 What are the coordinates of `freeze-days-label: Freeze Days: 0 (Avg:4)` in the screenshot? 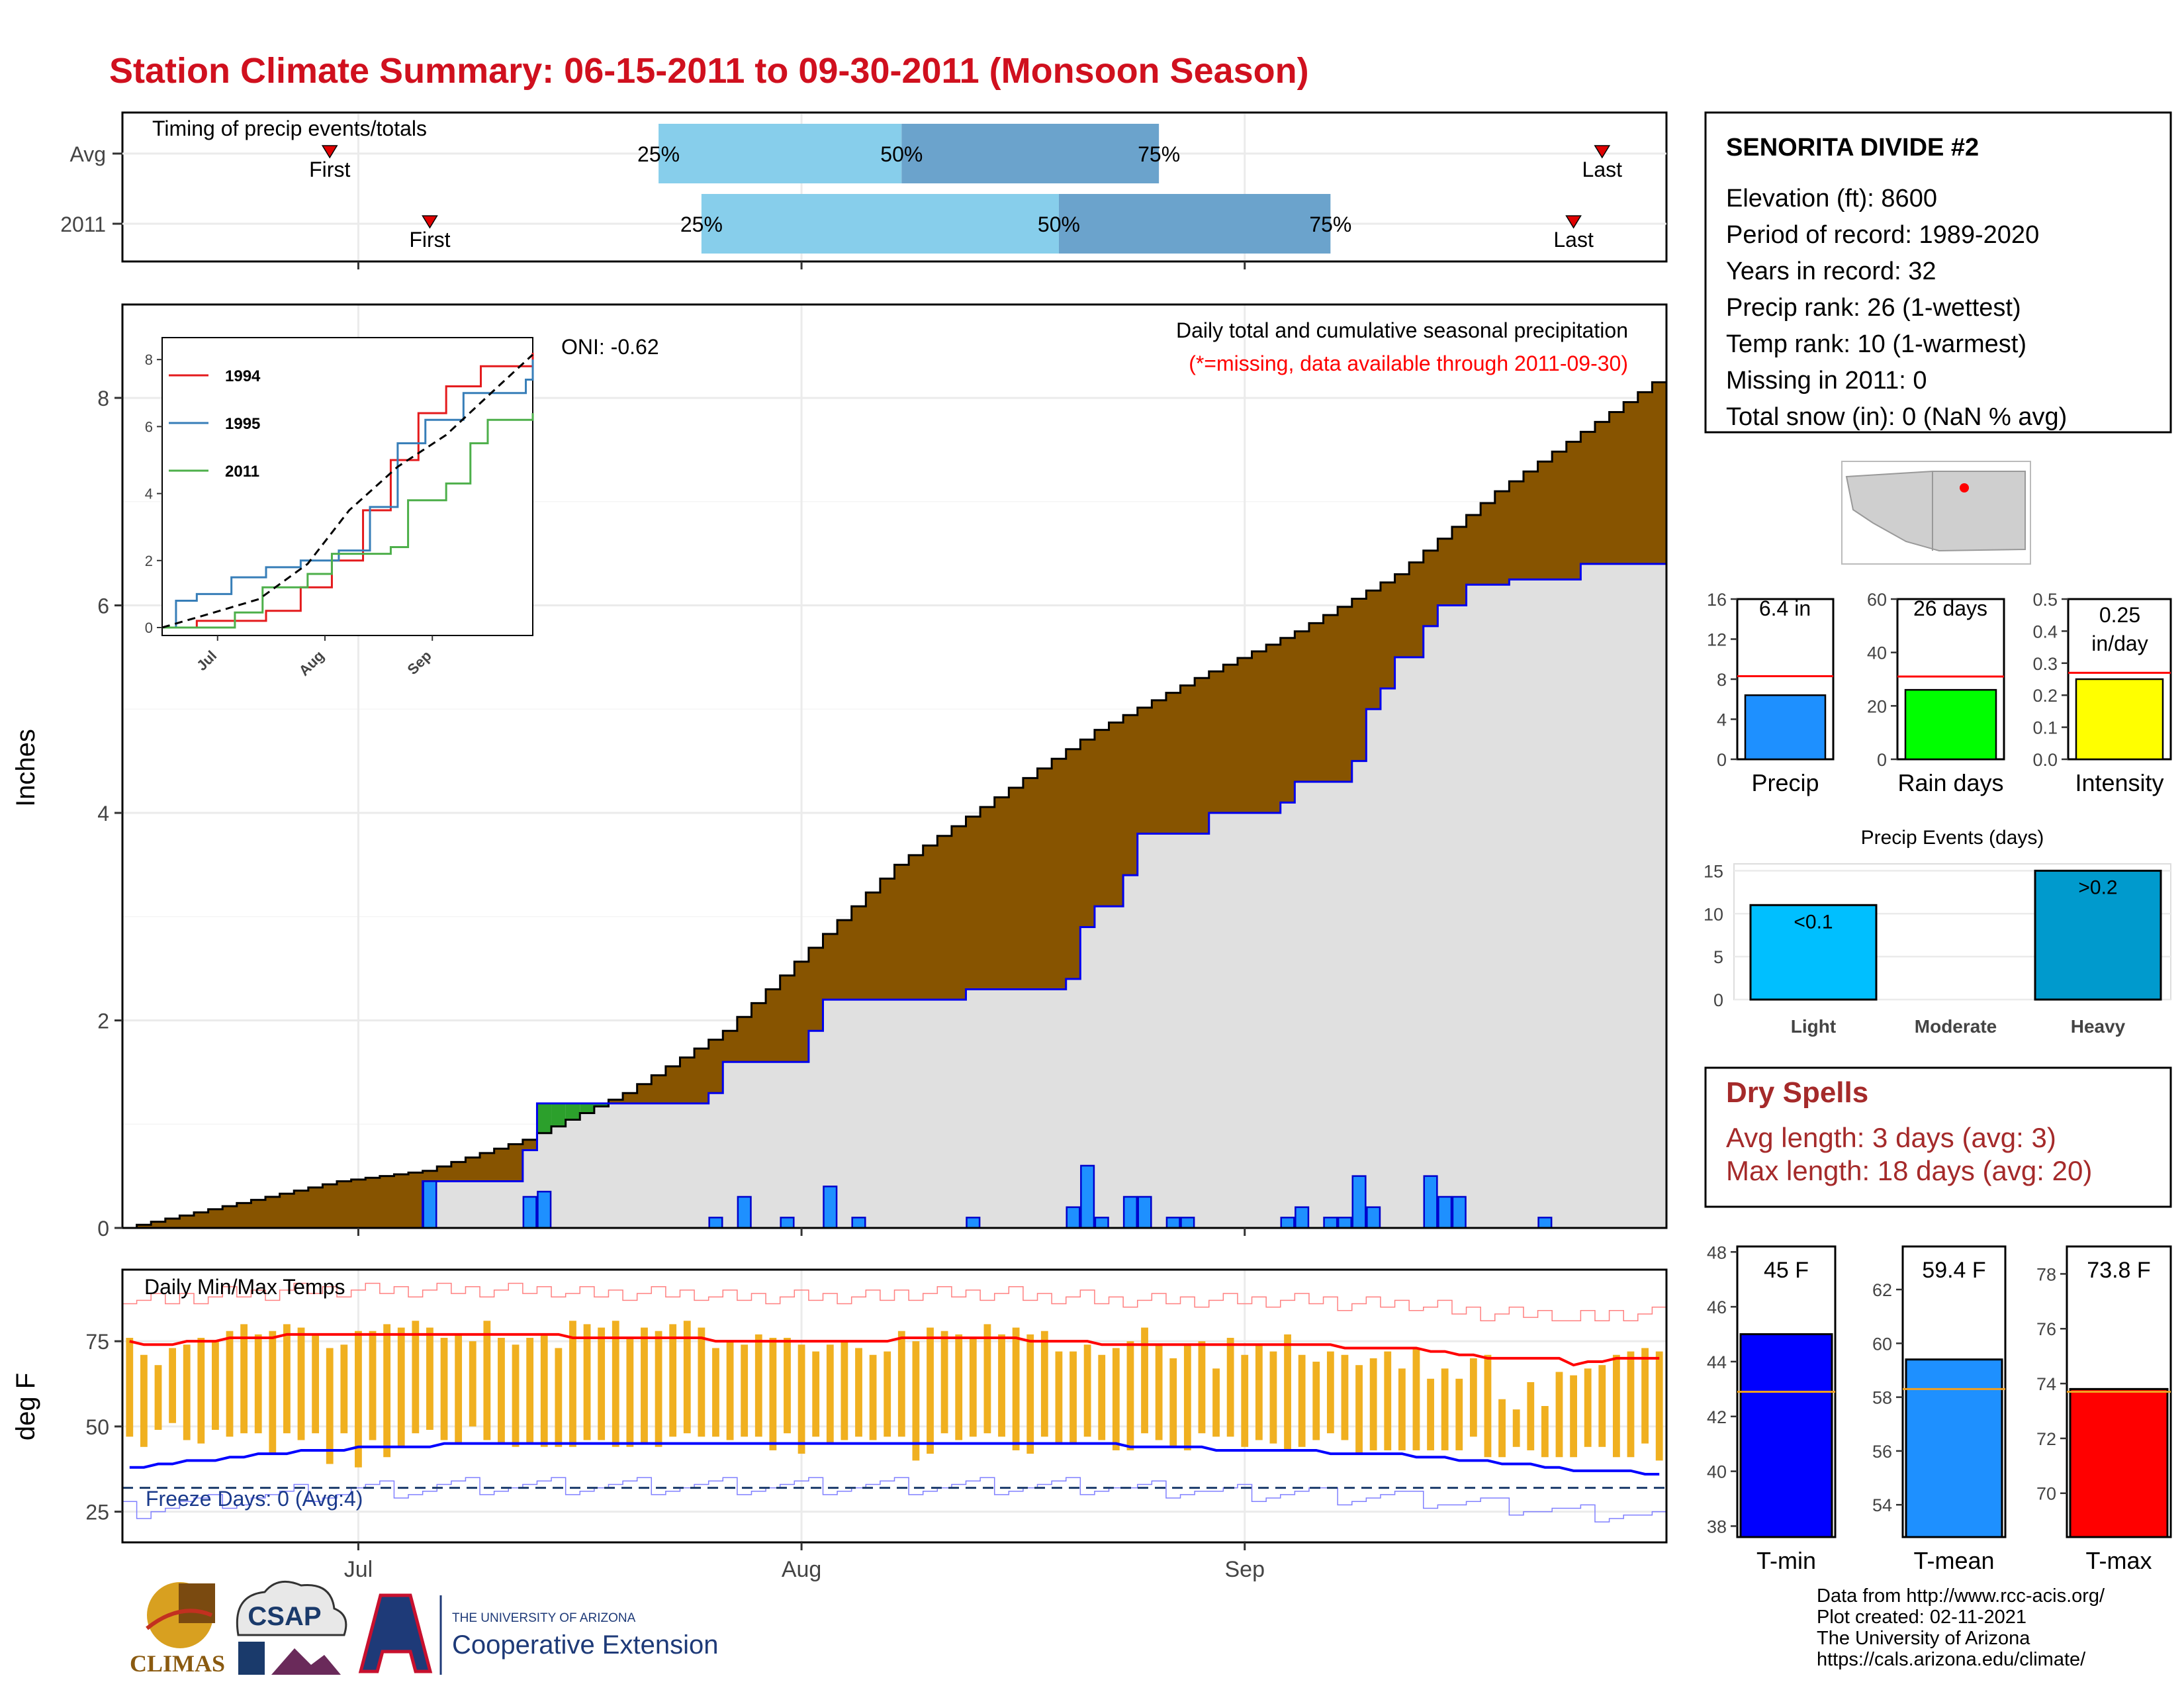 It's located at (255, 1499).